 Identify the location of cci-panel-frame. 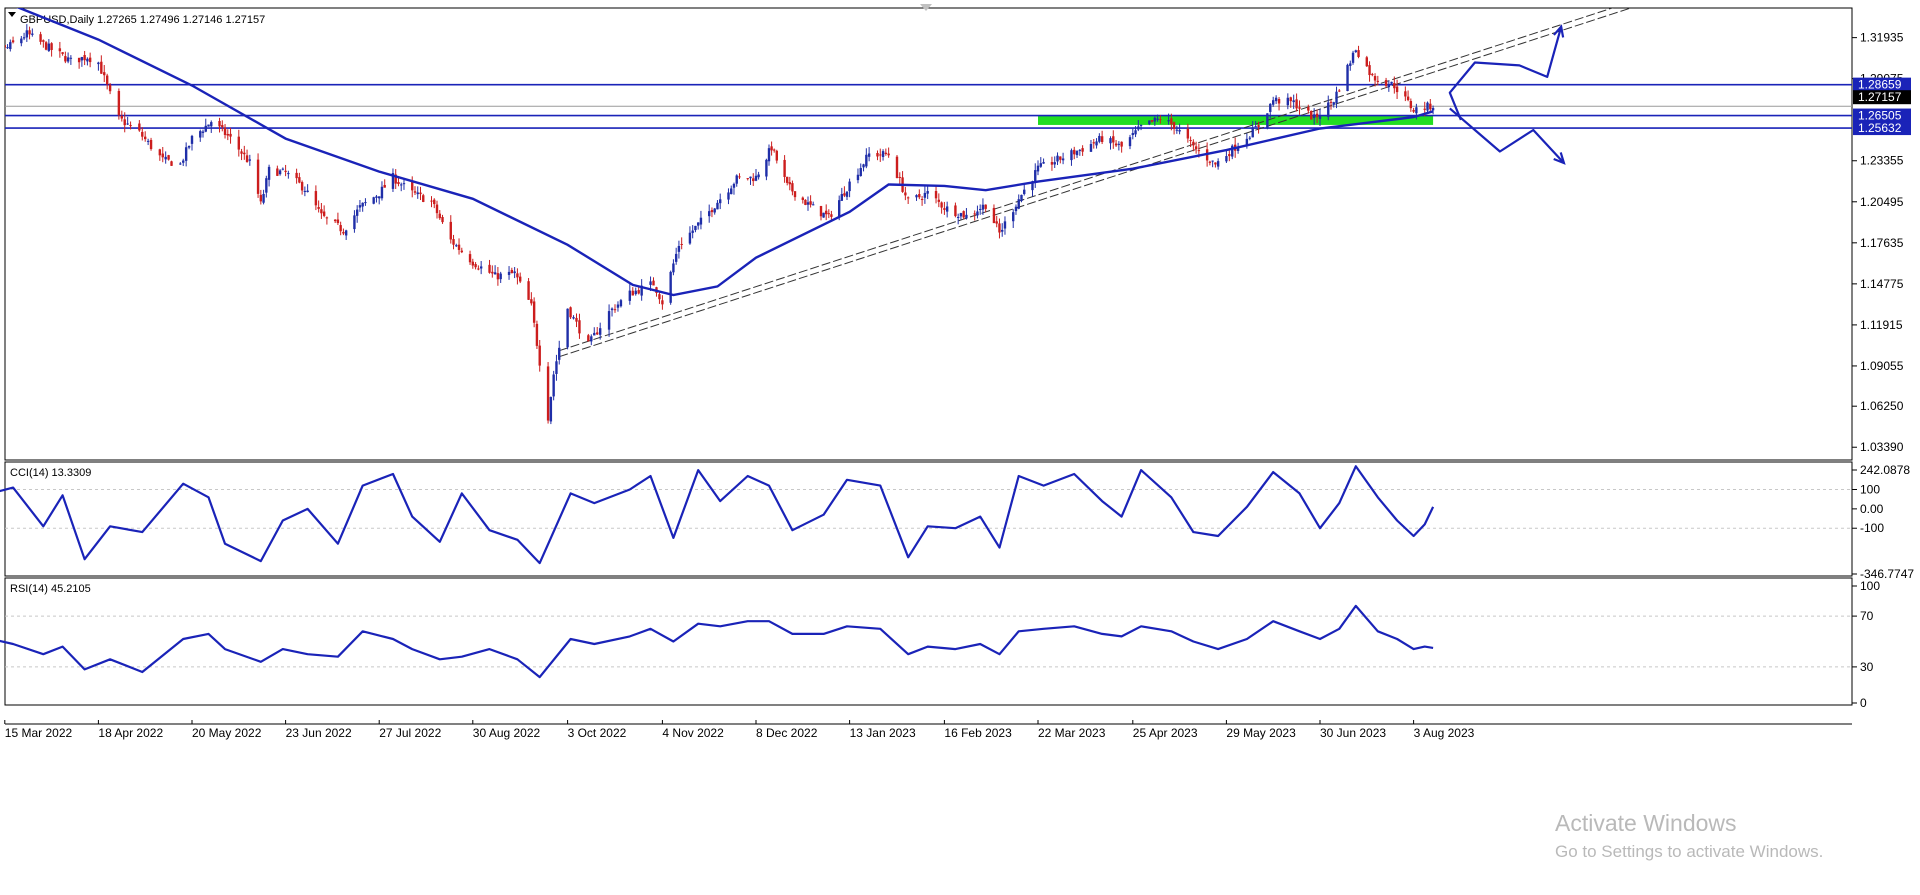
(928, 519).